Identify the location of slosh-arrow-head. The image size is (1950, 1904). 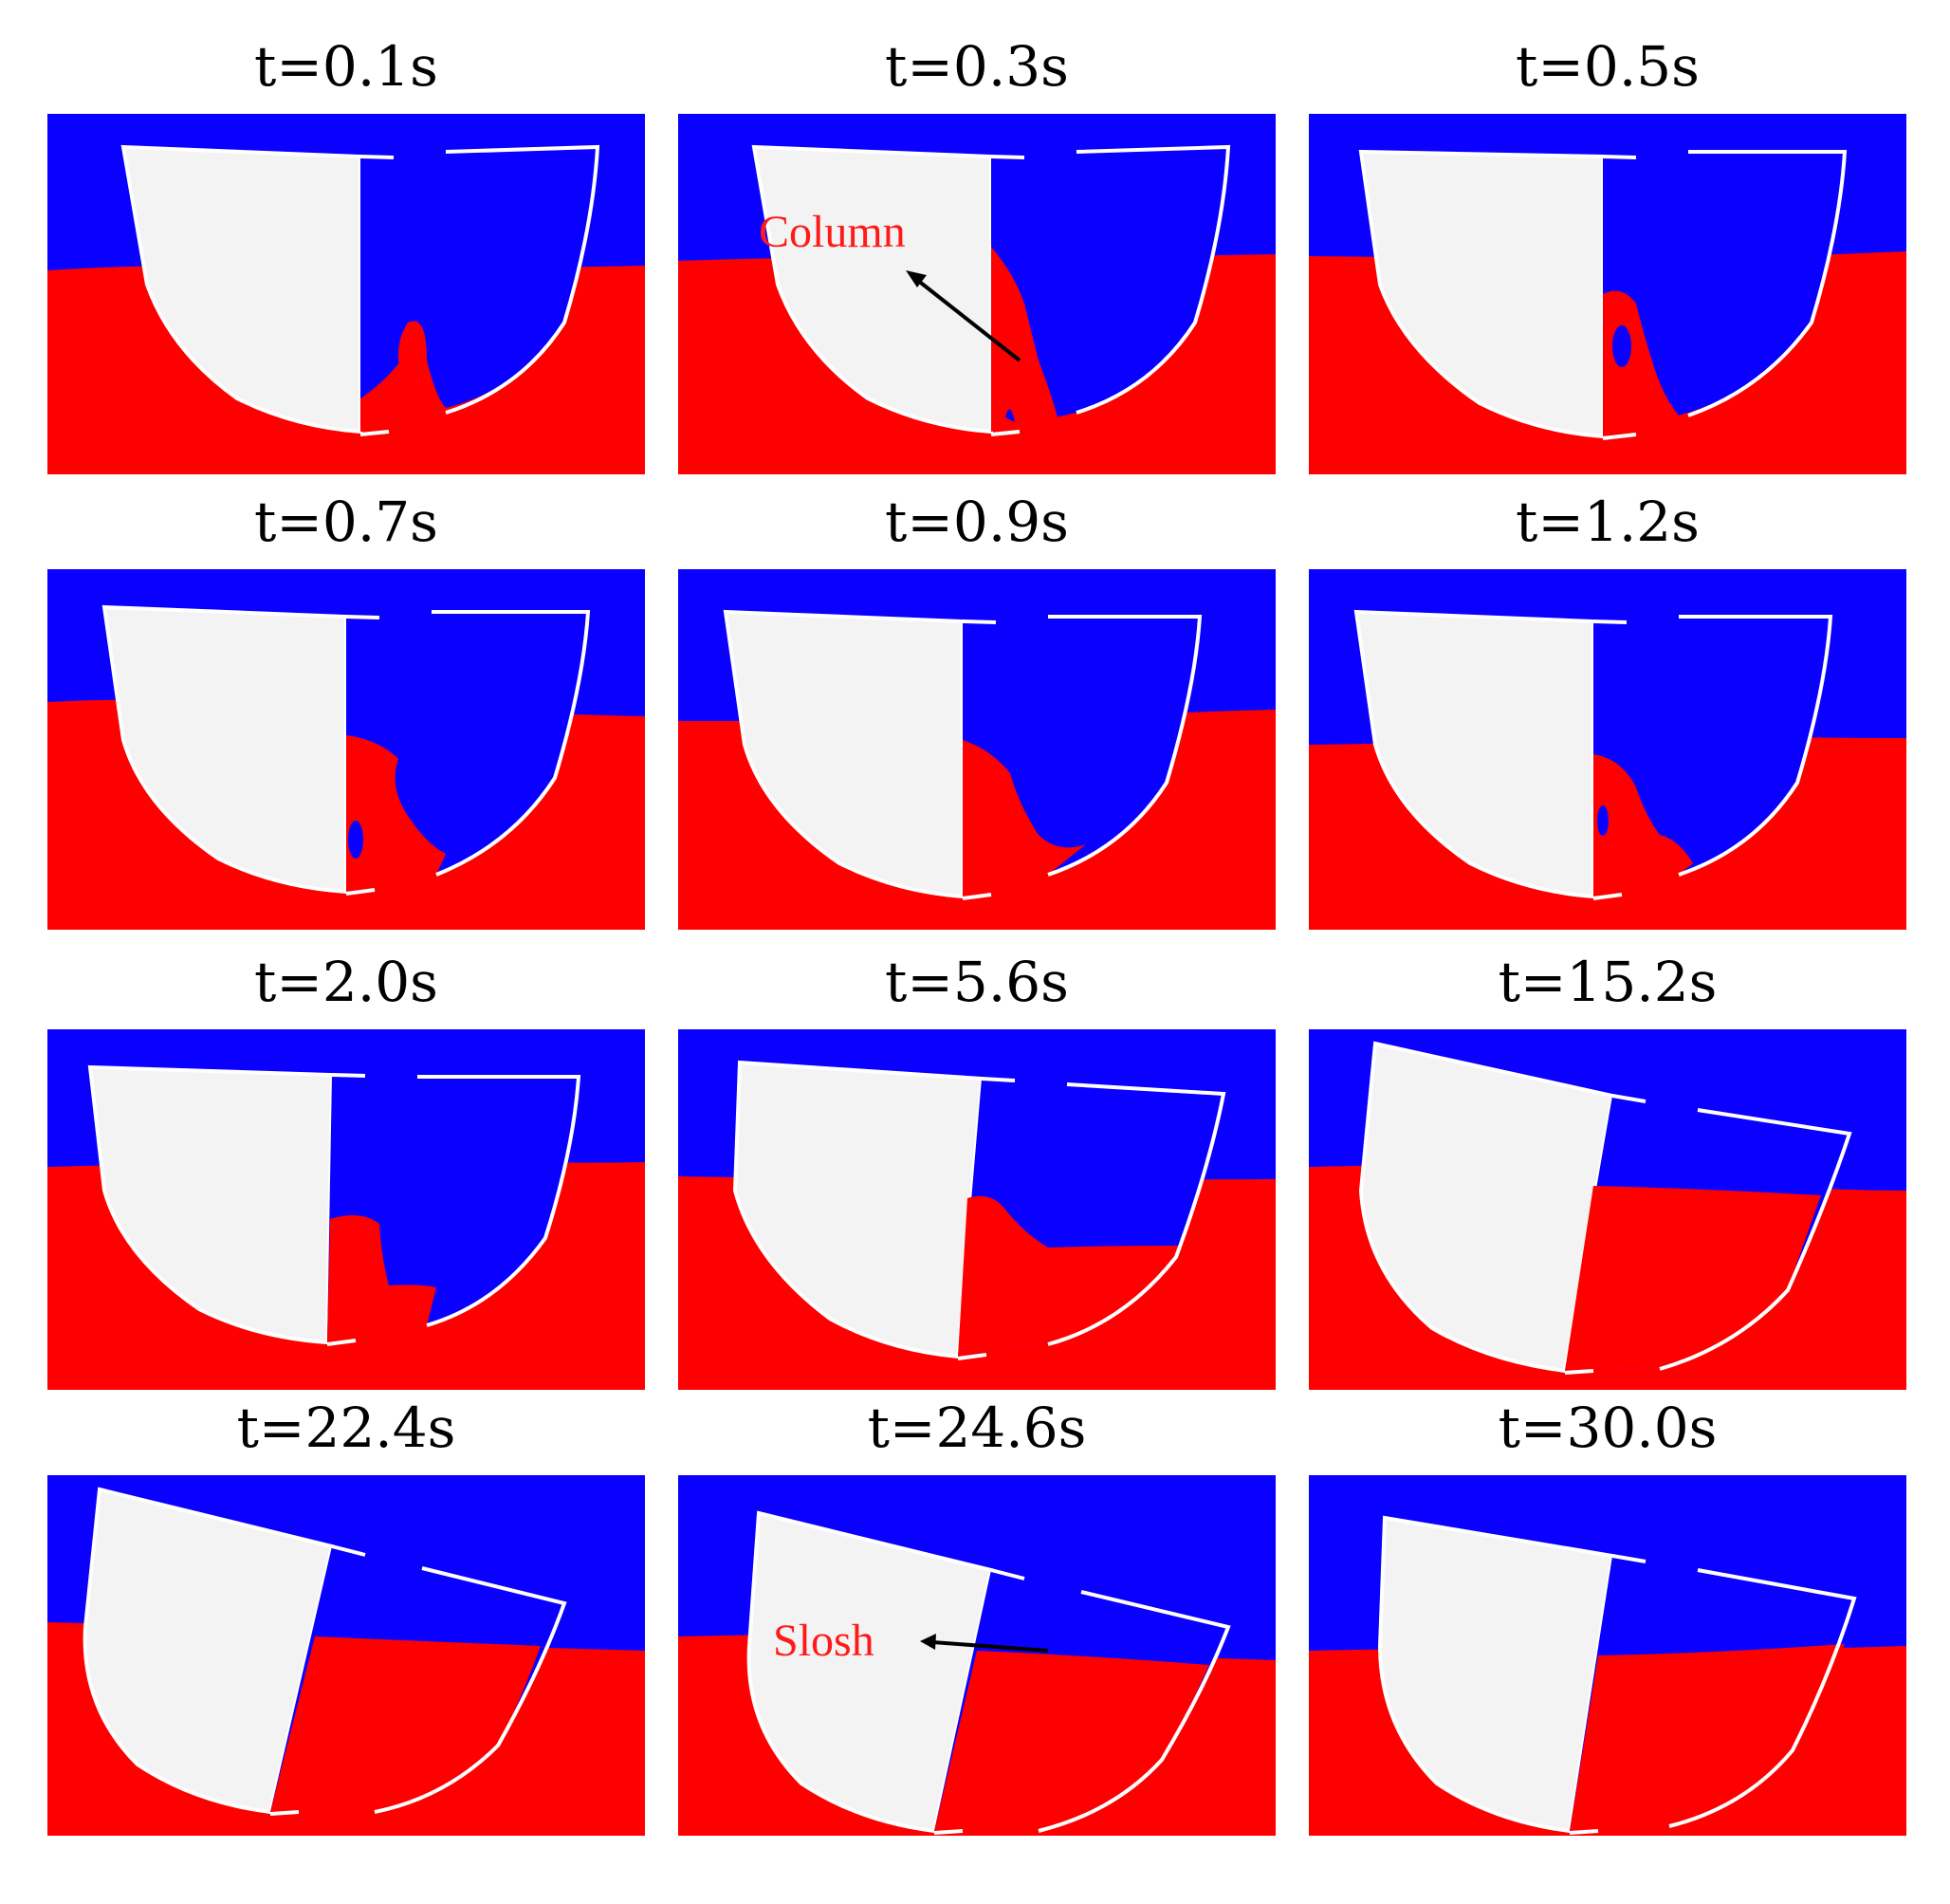
(928, 1642).